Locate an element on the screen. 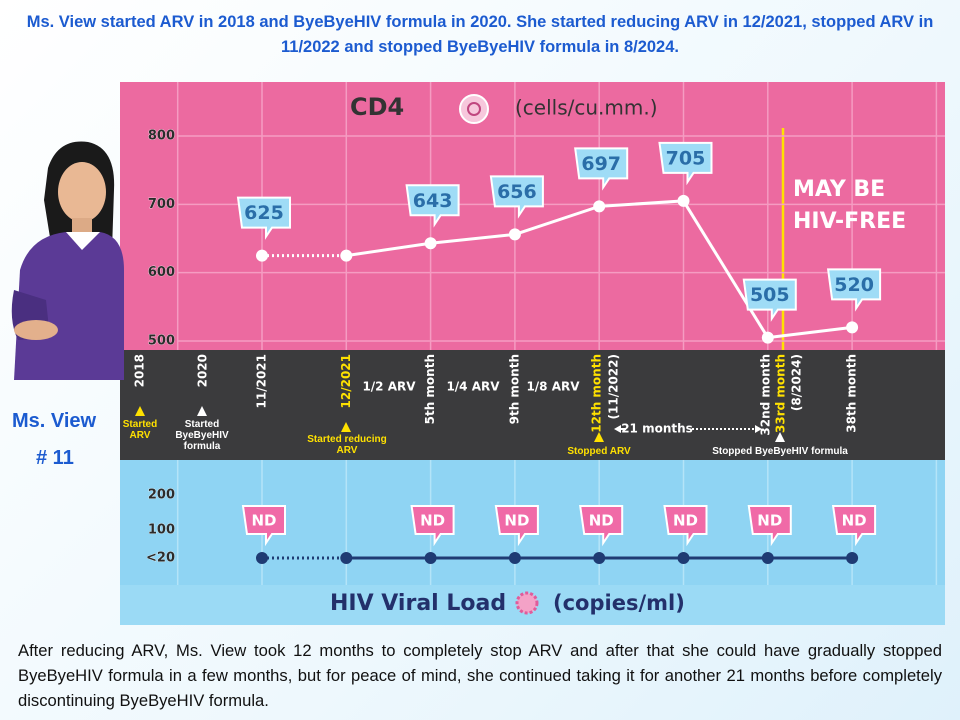 The width and height of the screenshot is (960, 720). timeline-note: 33rd month is located at coordinates (781, 393).